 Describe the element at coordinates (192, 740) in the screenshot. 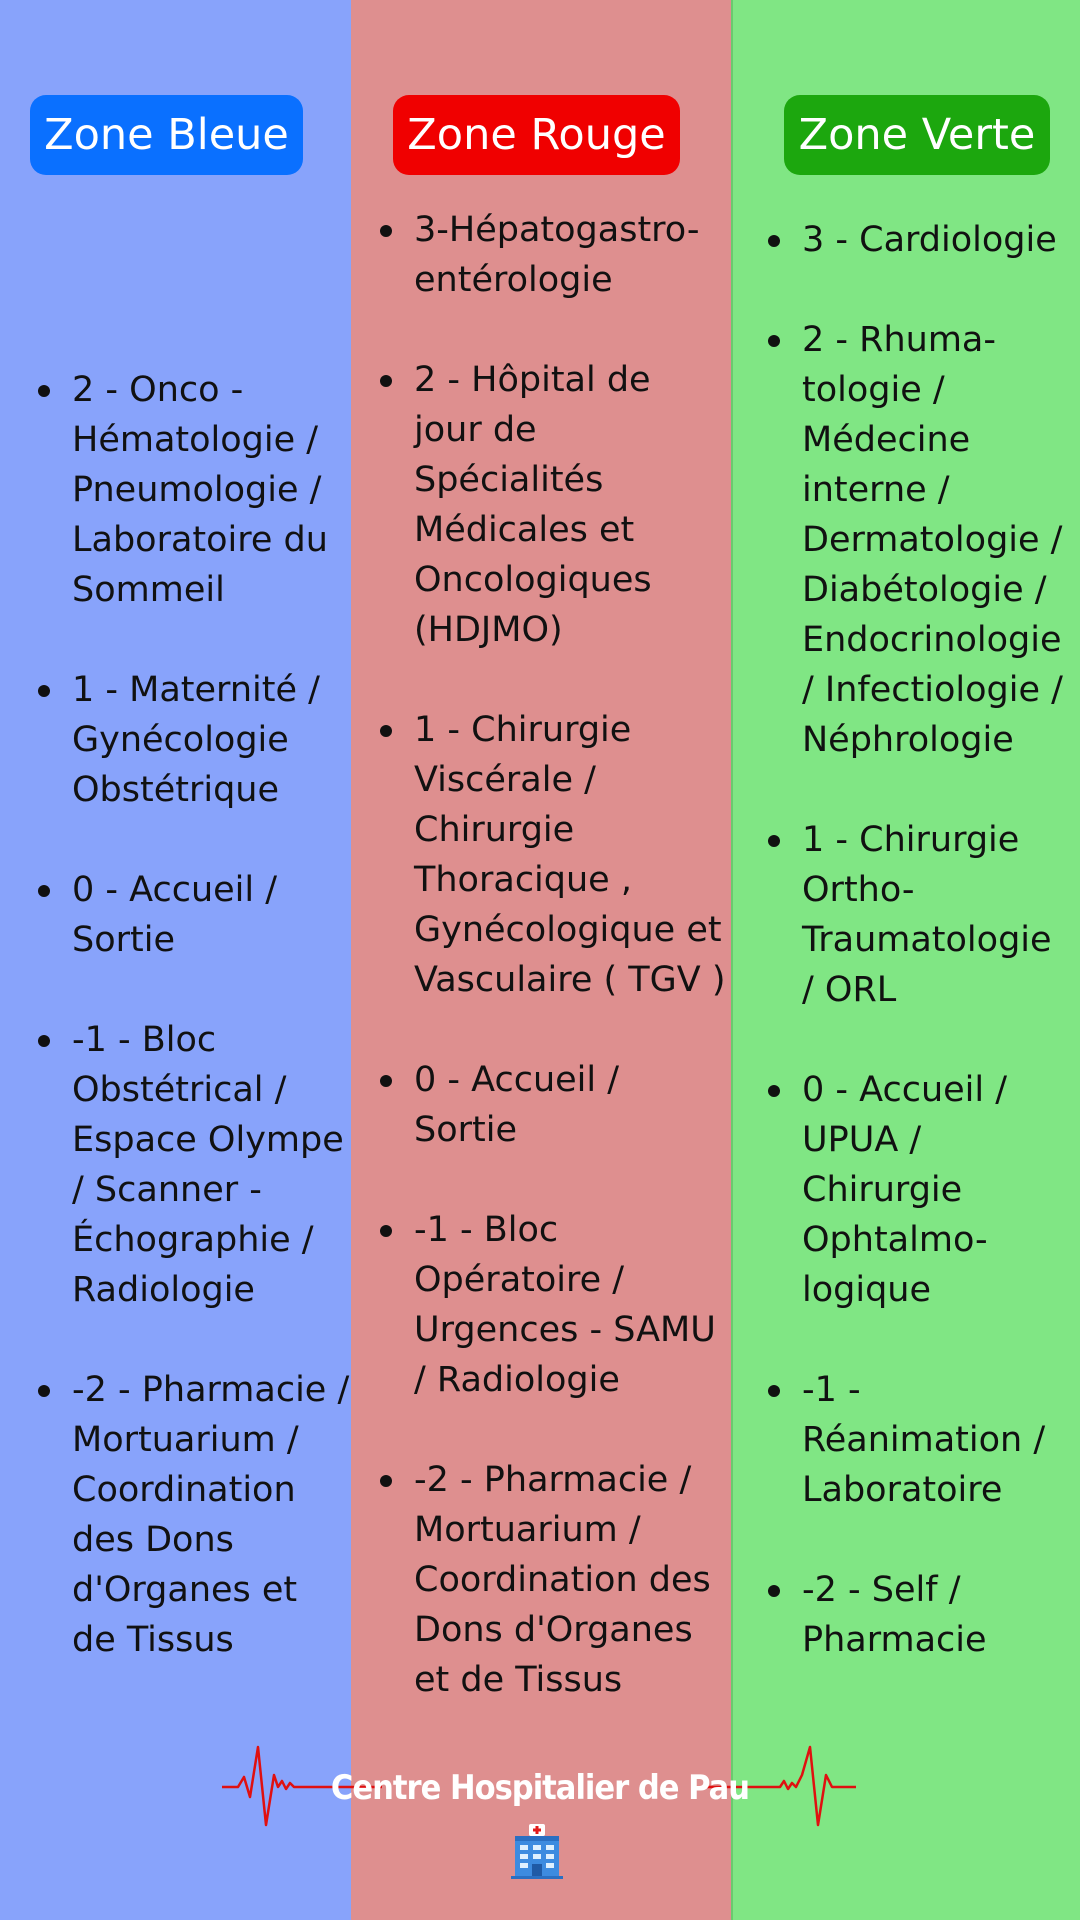

I see `floor-item: 1 - Maternité / Gynécologie Obstétrique` at that location.